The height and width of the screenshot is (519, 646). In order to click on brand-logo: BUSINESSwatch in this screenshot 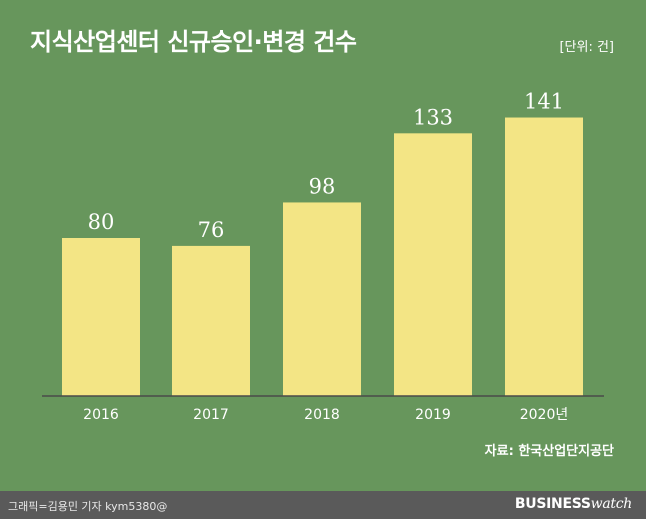, I will do `click(573, 504)`.